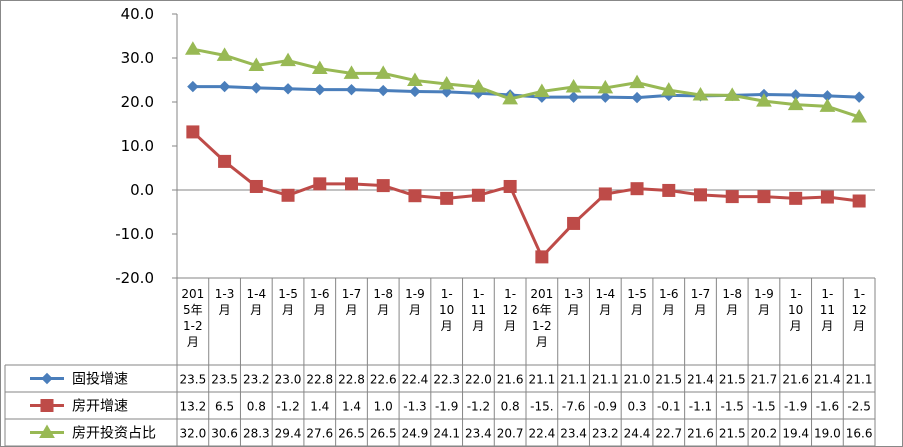  I want to click on data-table-value: 24.1, so click(446, 434).